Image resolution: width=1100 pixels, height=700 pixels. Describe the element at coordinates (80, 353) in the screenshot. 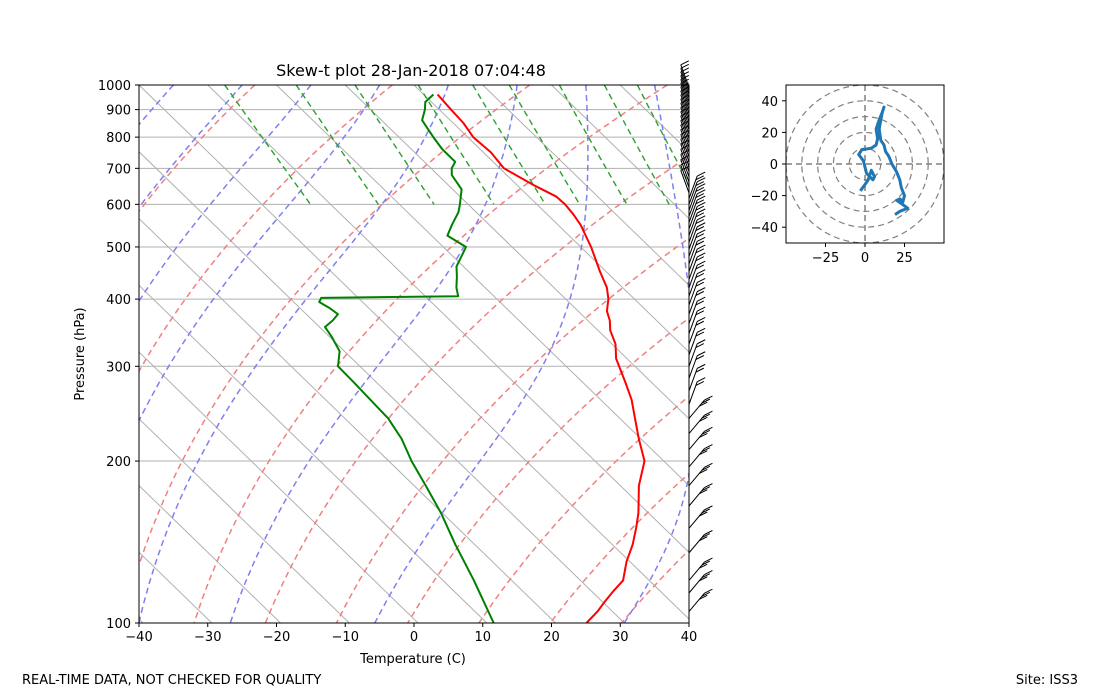

I see `y-axis-label: Pressure (hPa)` at that location.